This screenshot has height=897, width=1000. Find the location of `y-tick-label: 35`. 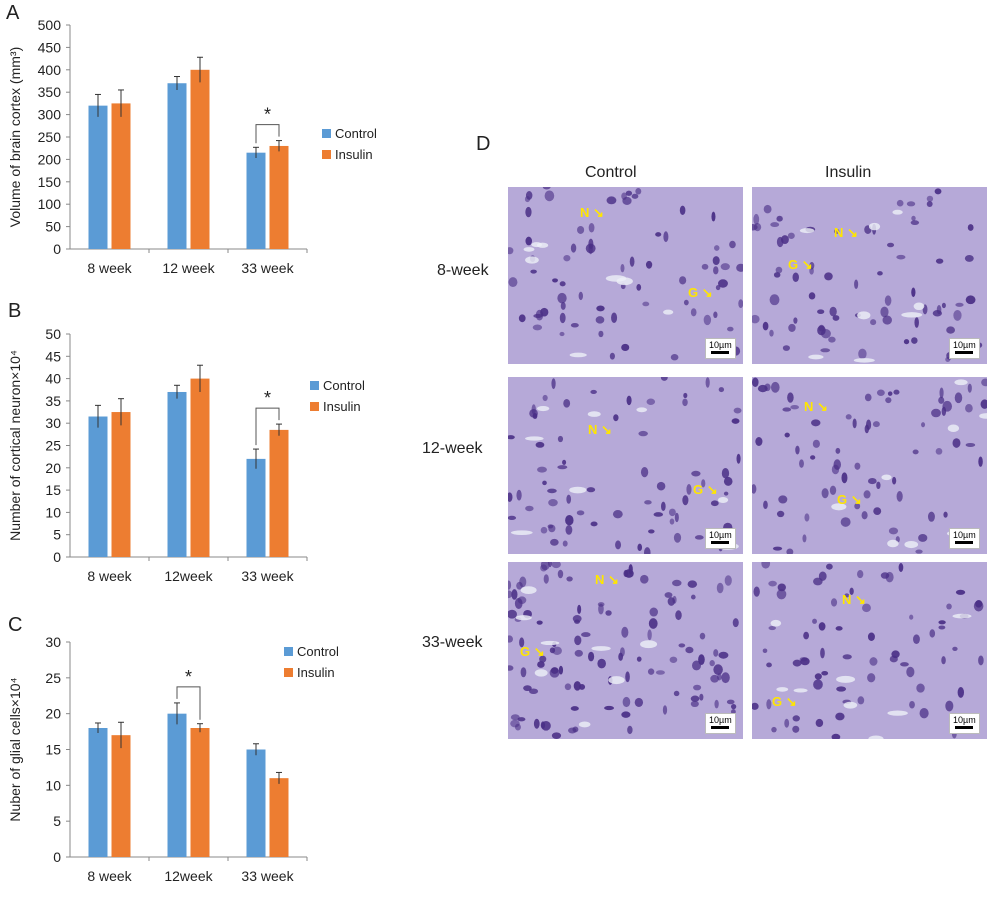

y-tick-label: 35 is located at coordinates (53, 401).